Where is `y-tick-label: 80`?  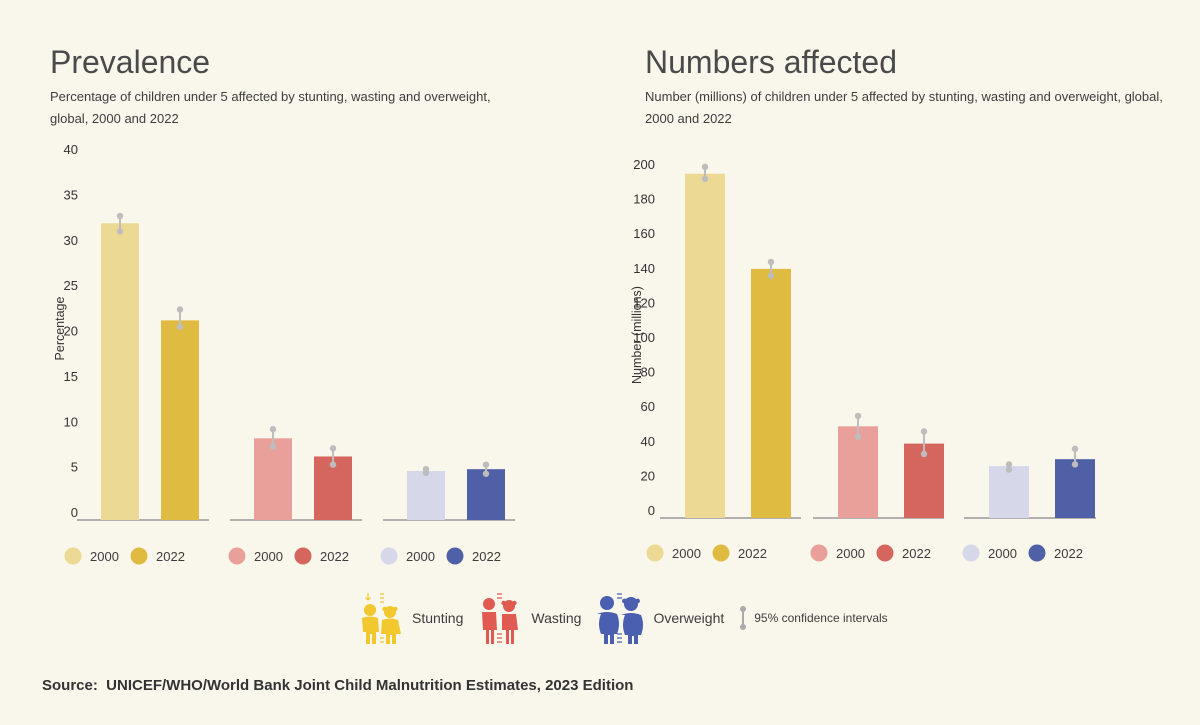
y-tick-label: 80 is located at coordinates (648, 372).